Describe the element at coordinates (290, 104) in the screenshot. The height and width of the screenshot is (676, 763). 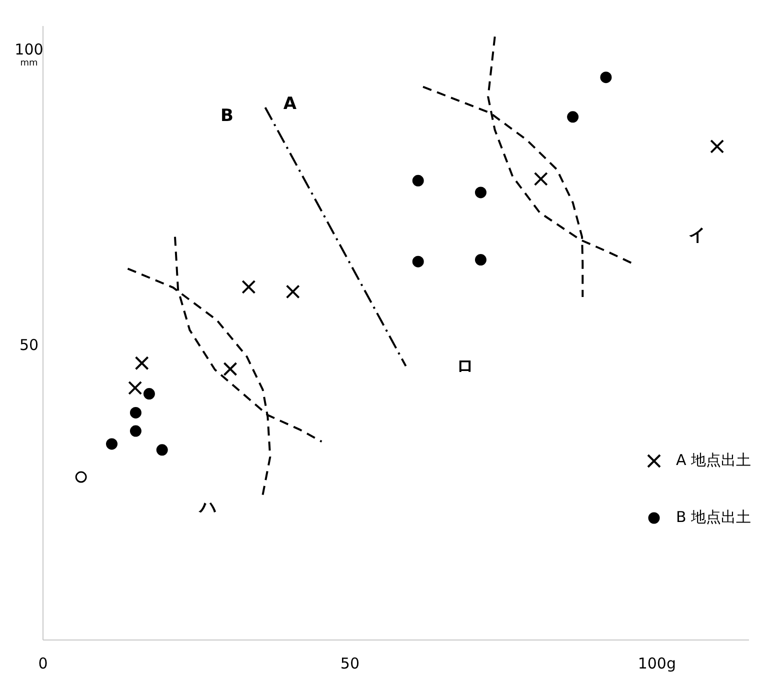
I see `annotation: A` at that location.